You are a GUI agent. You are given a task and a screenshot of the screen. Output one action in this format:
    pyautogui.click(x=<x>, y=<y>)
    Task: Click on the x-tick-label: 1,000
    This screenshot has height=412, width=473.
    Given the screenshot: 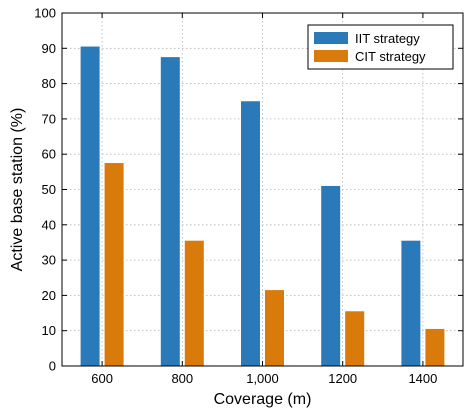 What is the action you would take?
    pyautogui.click(x=262, y=378)
    